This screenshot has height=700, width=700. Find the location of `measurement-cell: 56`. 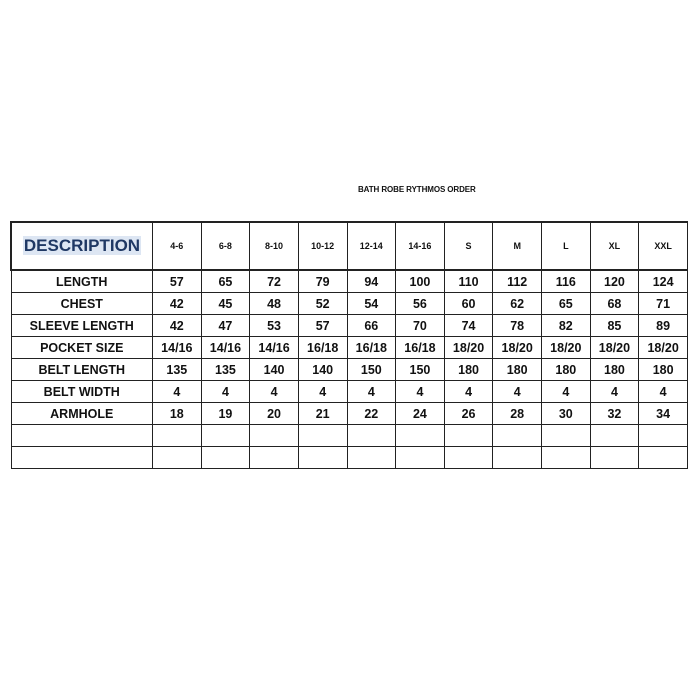

measurement-cell: 56 is located at coordinates (420, 303).